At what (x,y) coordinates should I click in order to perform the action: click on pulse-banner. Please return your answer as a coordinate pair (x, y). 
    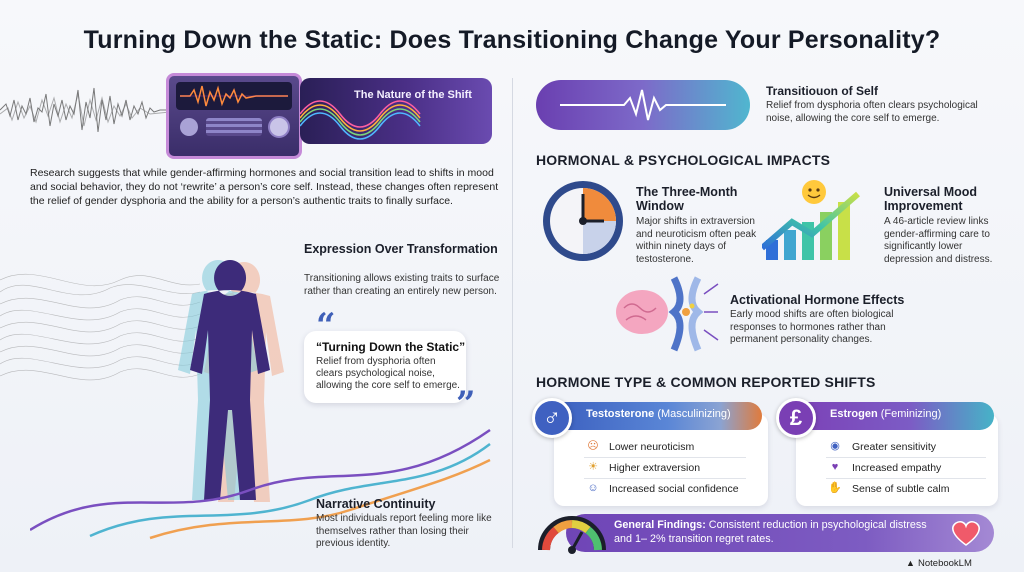
    Looking at the image, I should click on (643, 105).